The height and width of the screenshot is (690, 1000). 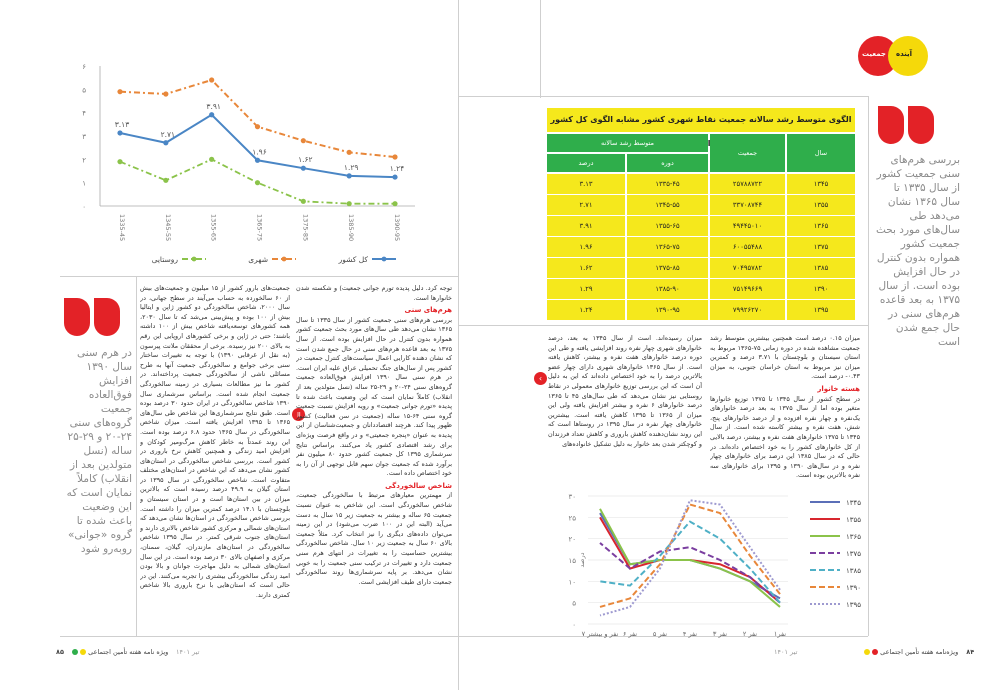 I want to click on footer-right-date: تیر ۱۴۰۱, so click(x=786, y=652).